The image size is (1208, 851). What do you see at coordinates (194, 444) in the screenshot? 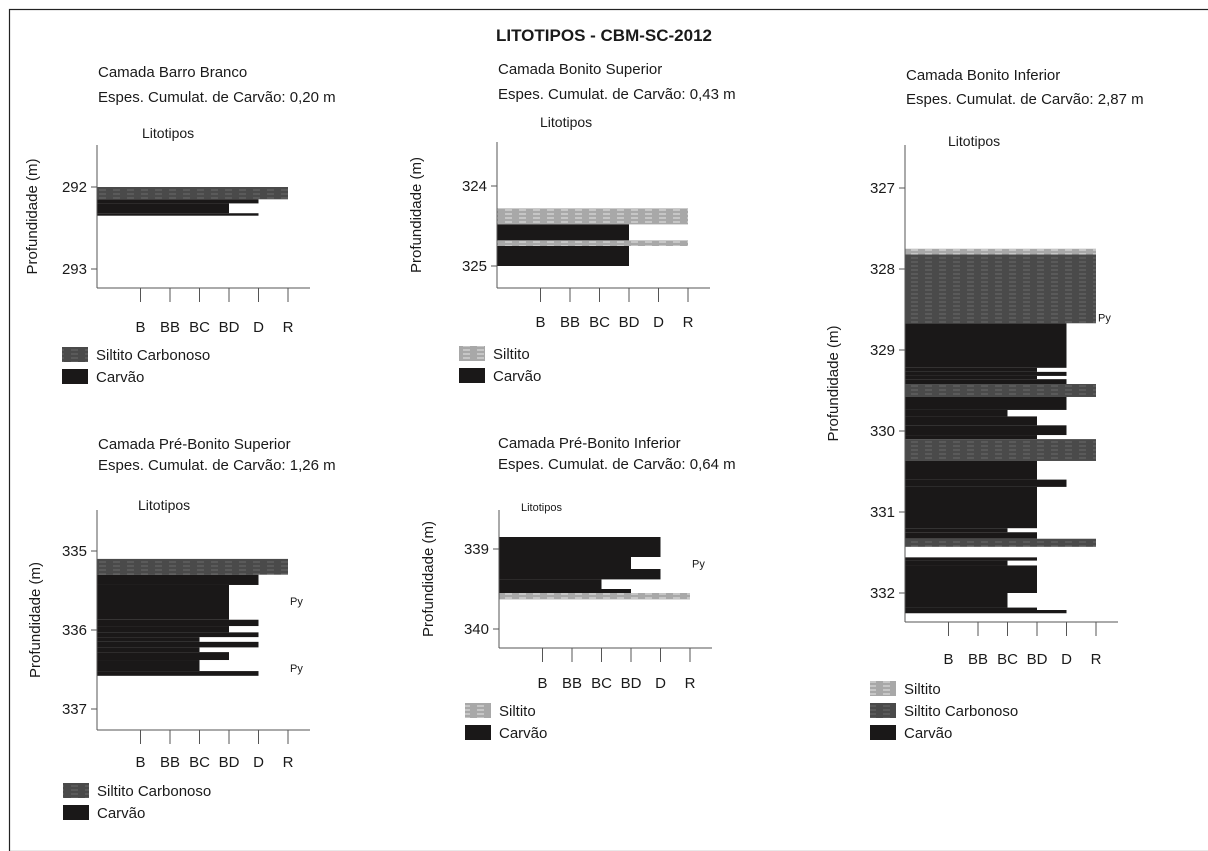
I see `panel-title: Camada Pré-Bonito Superior` at bounding box center [194, 444].